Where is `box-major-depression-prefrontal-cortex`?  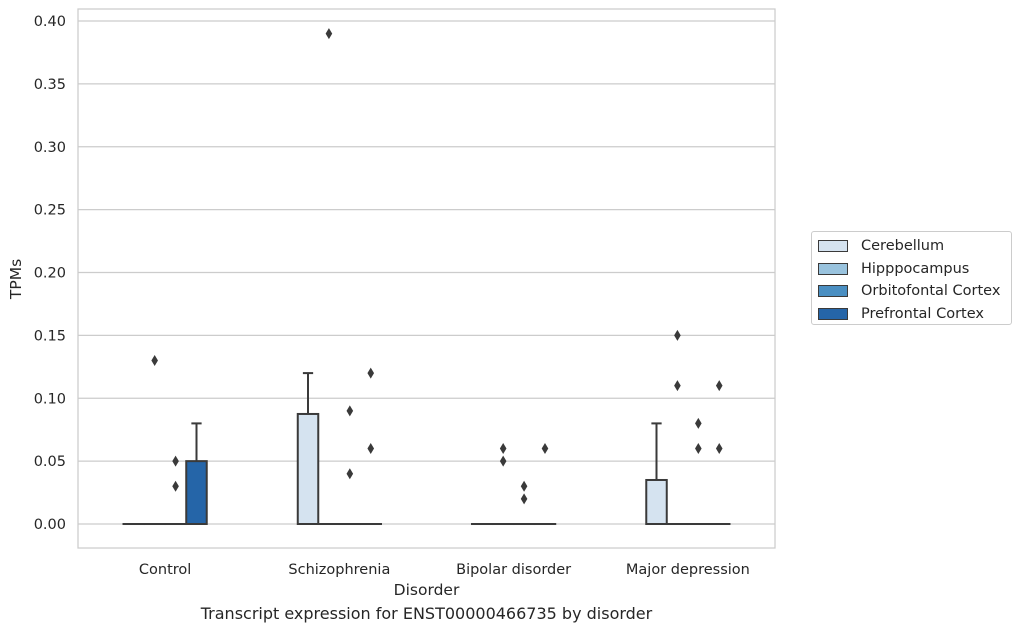
box-major-depression-prefrontal-cortex is located at coordinates (719, 453).